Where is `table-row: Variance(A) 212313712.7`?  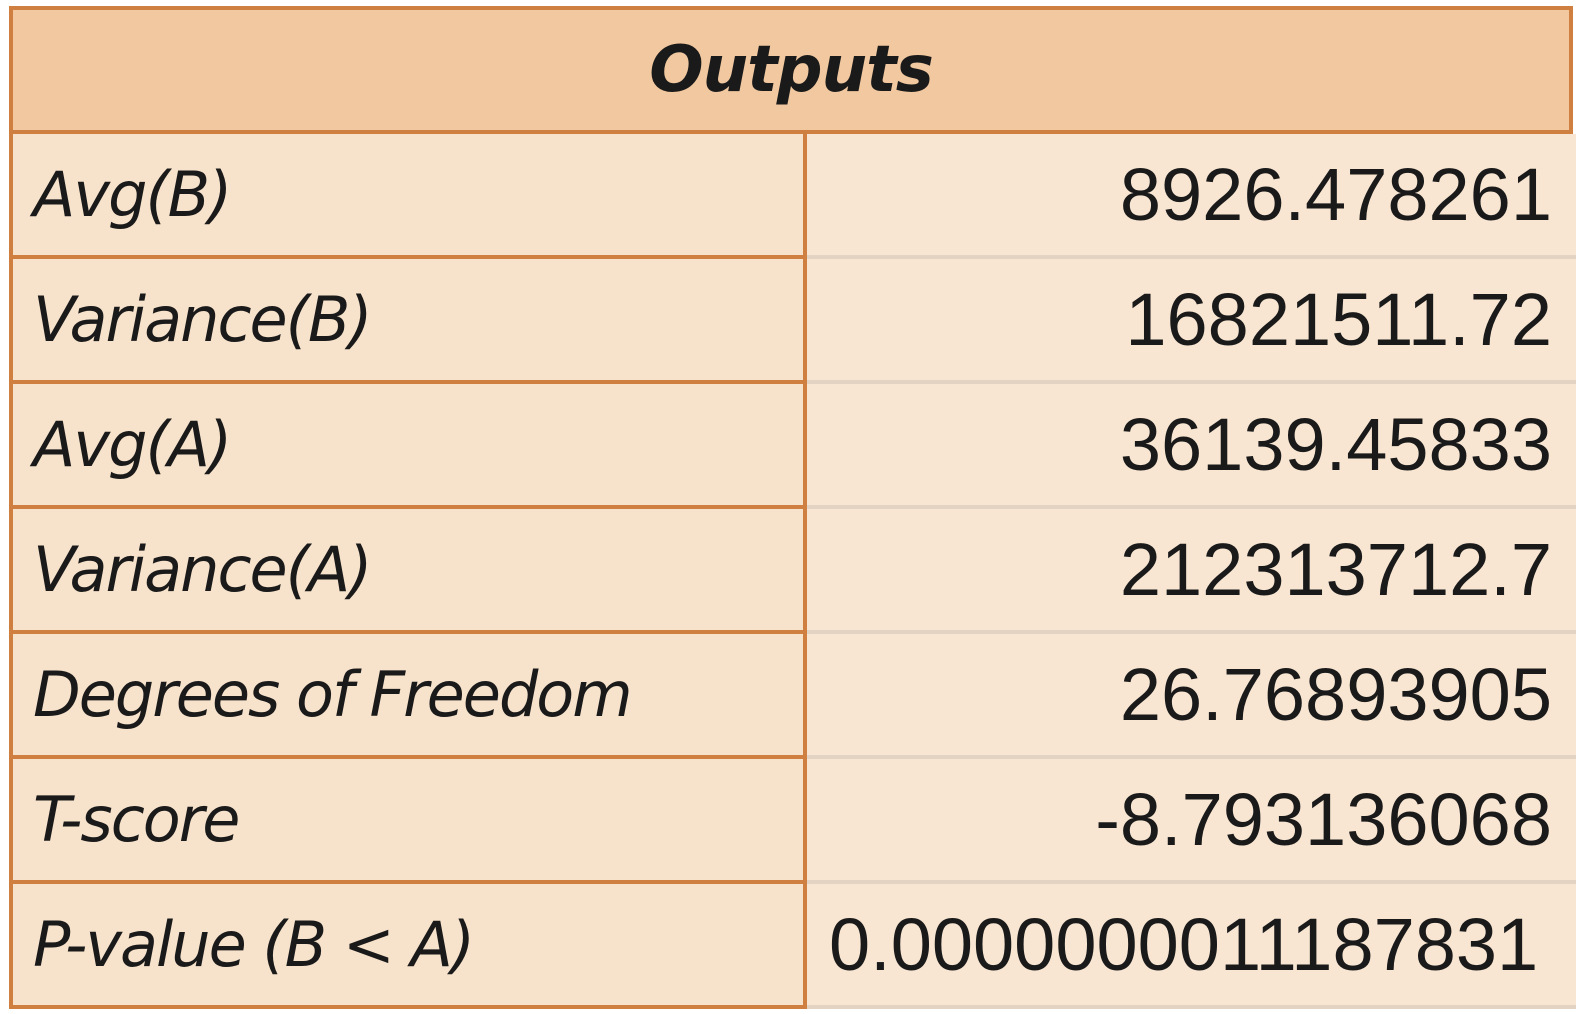 table-row: Variance(A) 212313712.7 is located at coordinates (792, 571).